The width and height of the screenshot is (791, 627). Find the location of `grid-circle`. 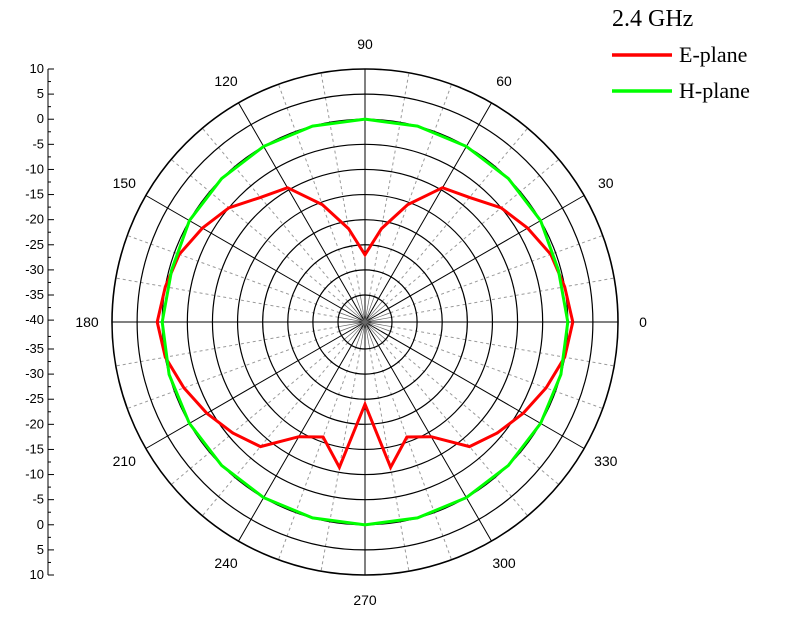

grid-circle is located at coordinates (365, 322).